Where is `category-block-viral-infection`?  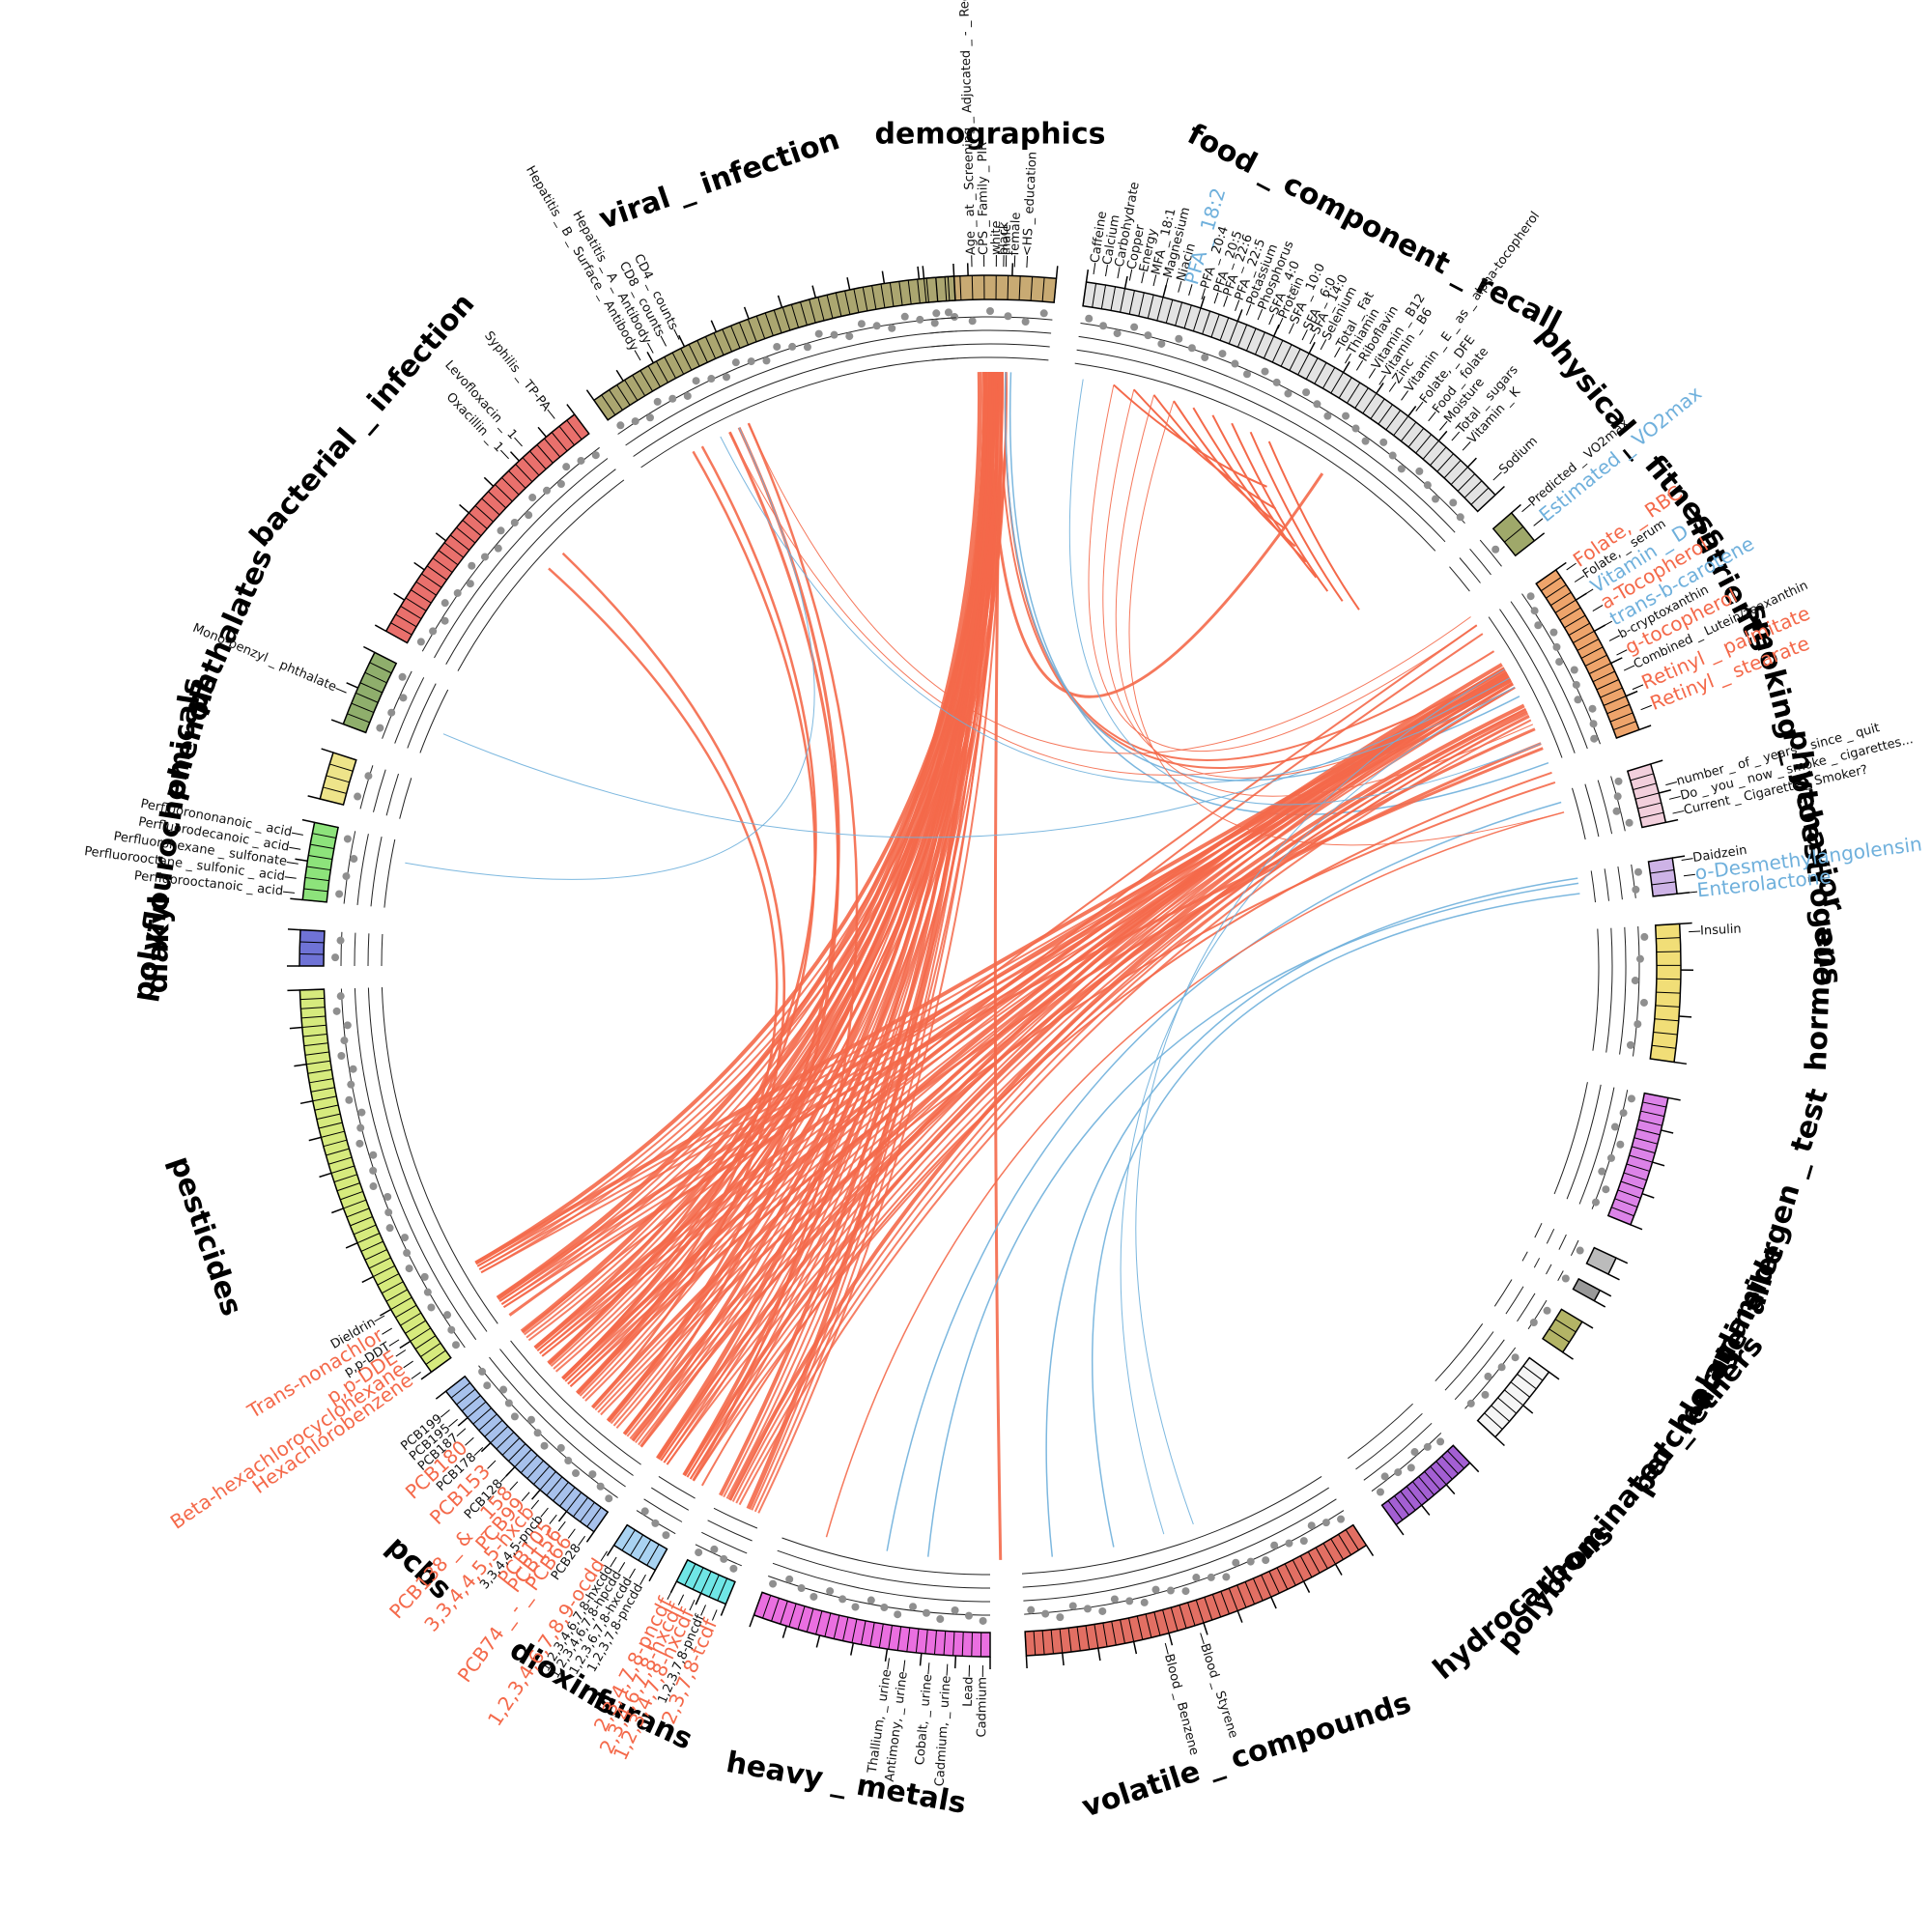
category-block-viral-infection is located at coordinates (774, 348).